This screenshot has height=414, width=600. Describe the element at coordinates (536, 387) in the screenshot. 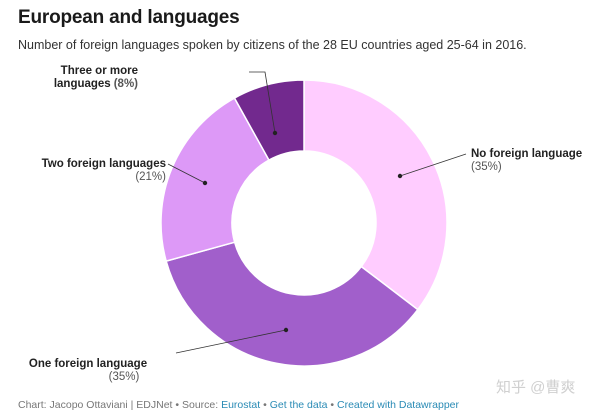

I see `watermark: 知乎 @曹爽` at that location.